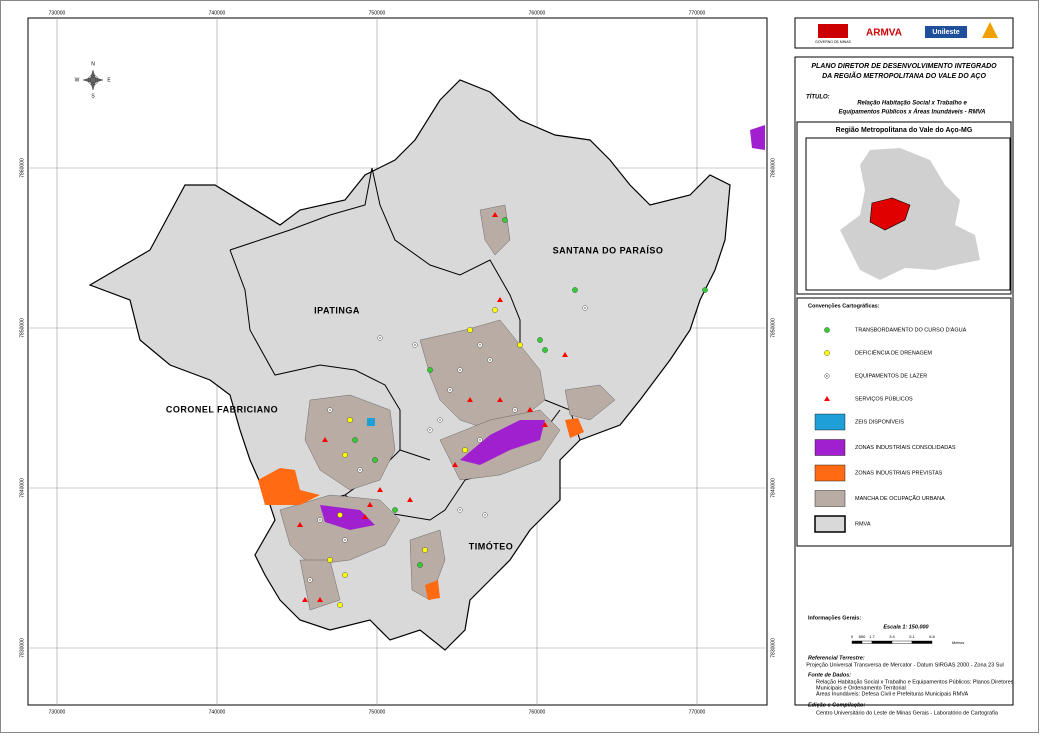 This screenshot has width=1040, height=739. Describe the element at coordinates (109, 80) in the screenshot. I see `compass-label: E` at that location.